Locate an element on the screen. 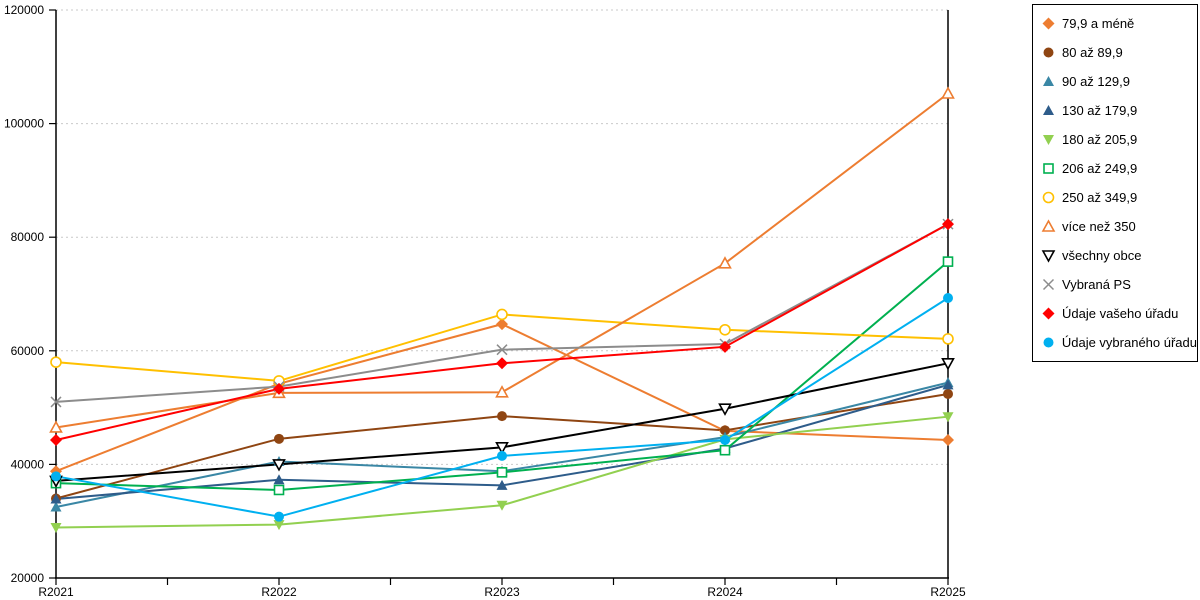 The image size is (1200, 600). legend-item-label: 79,9 a méně is located at coordinates (1098, 23).